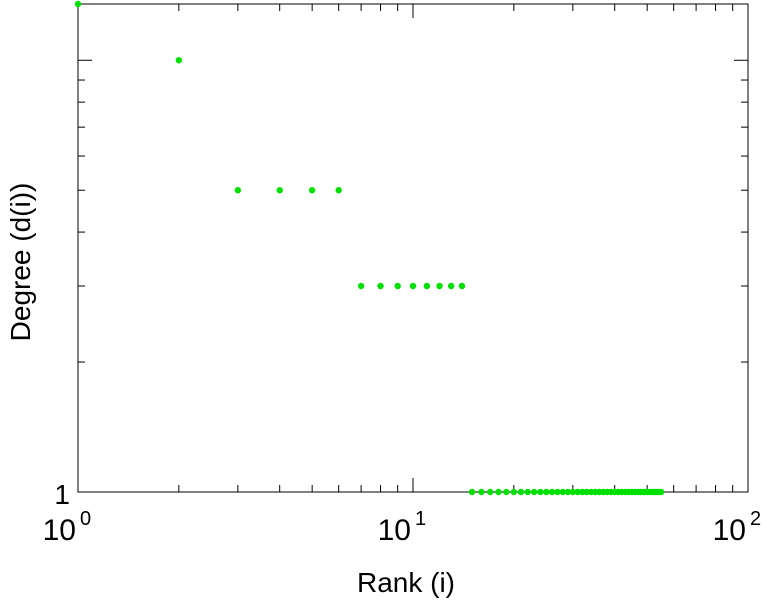 This screenshot has height=600, width=779. What do you see at coordinates (729, 530) in the screenshot?
I see `x-tick-label-base-2: 10` at bounding box center [729, 530].